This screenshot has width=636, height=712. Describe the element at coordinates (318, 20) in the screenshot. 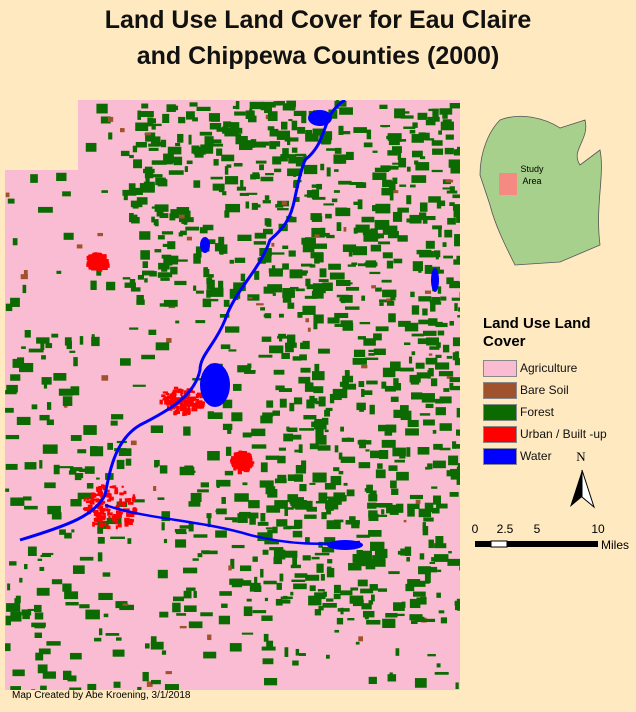

I see `title-line: Land Use Land Cover for Eau Claire` at that location.